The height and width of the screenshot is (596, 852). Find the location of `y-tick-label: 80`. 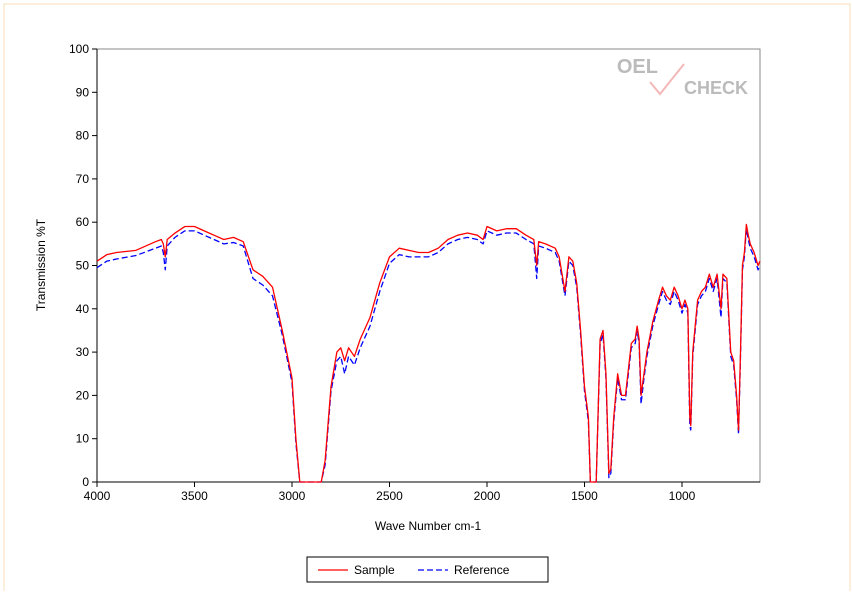

y-tick-label: 80 is located at coordinates (83, 136).